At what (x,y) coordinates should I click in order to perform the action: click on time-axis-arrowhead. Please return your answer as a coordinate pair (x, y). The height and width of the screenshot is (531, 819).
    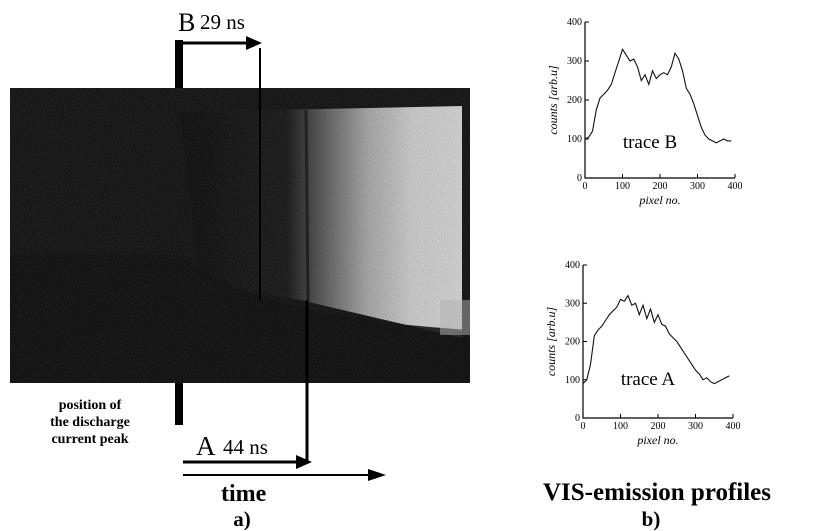
    Looking at the image, I should click on (377, 475).